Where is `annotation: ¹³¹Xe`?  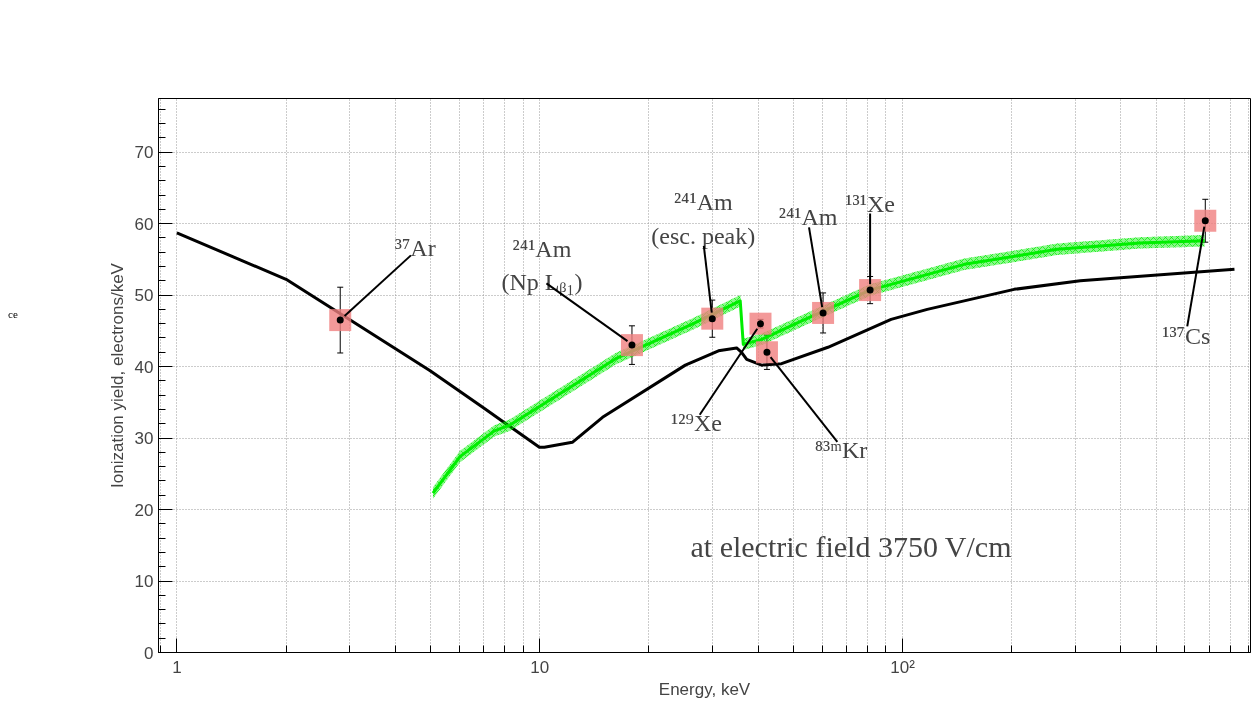 annotation: ¹³¹Xe is located at coordinates (870, 203).